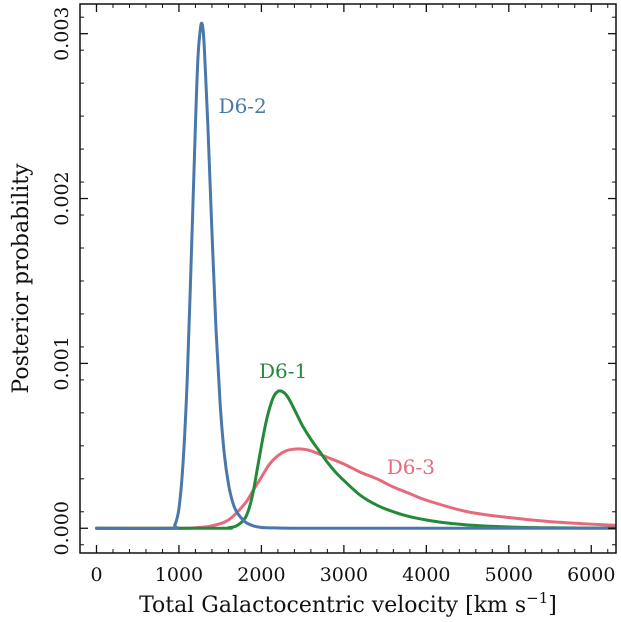 The height and width of the screenshot is (622, 621). Describe the element at coordinates (261, 575) in the screenshot. I see `x-tick-label: 2000` at that location.